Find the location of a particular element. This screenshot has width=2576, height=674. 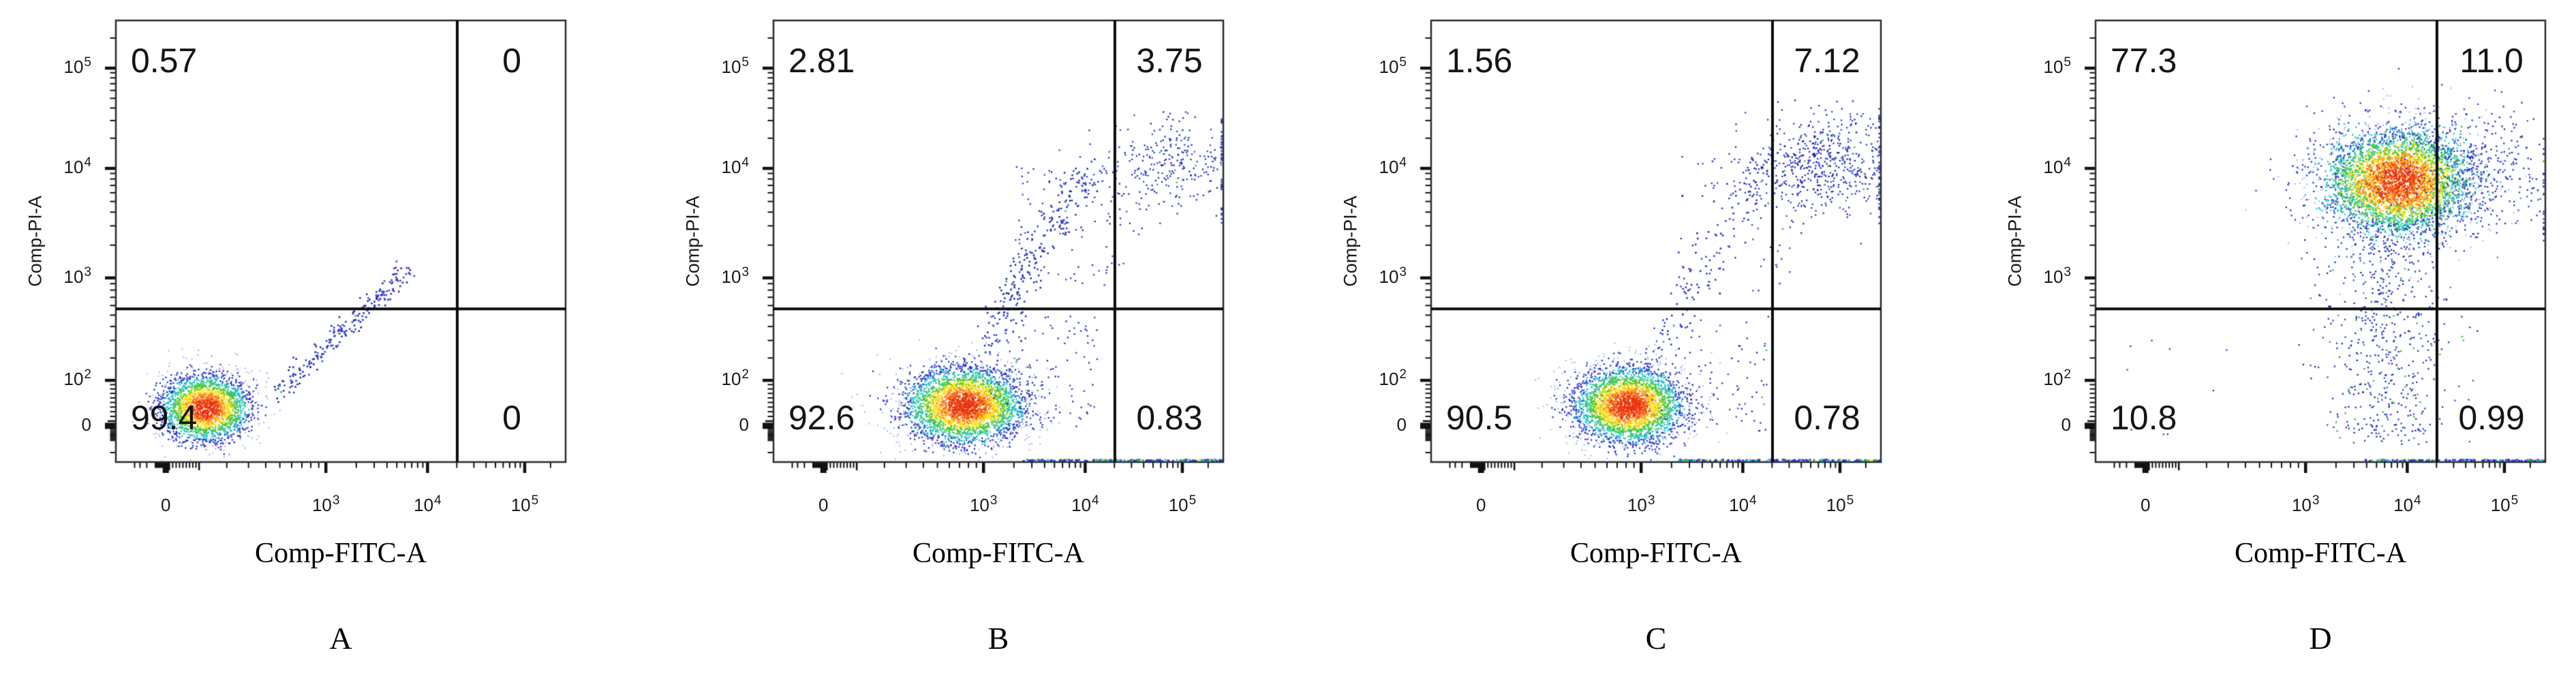

quadrant-percent-upper-right: 3.75 is located at coordinates (1169, 61).